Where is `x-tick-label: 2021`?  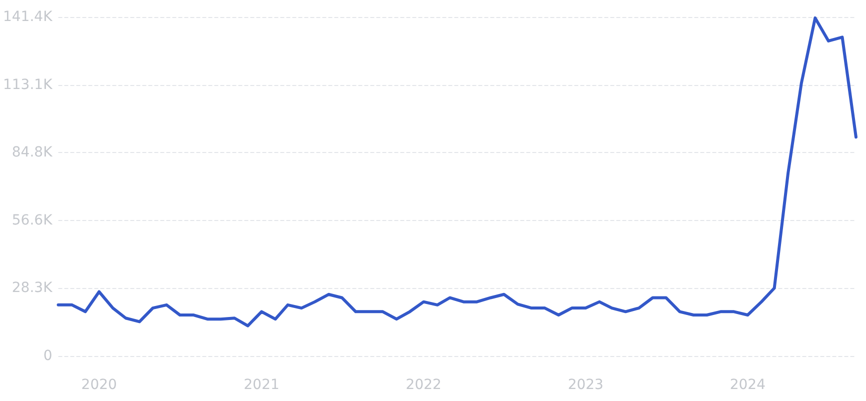
x-tick-label: 2021 is located at coordinates (262, 385).